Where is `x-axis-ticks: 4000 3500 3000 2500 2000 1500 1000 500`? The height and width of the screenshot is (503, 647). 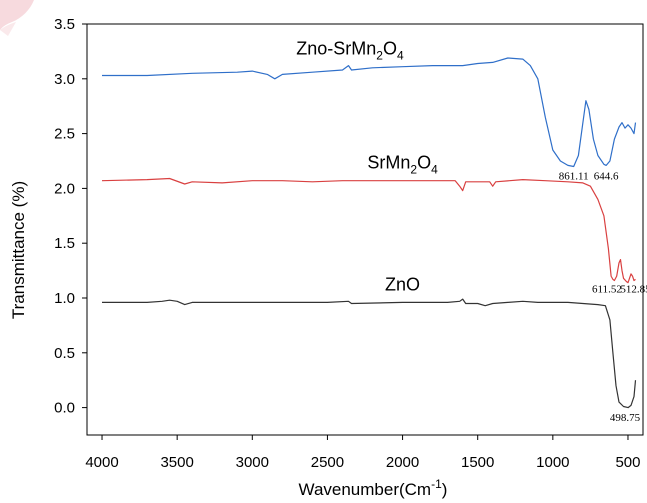
x-axis-ticks: 4000 3500 3000 2500 2000 1500 1000 500 is located at coordinates (362, 453).